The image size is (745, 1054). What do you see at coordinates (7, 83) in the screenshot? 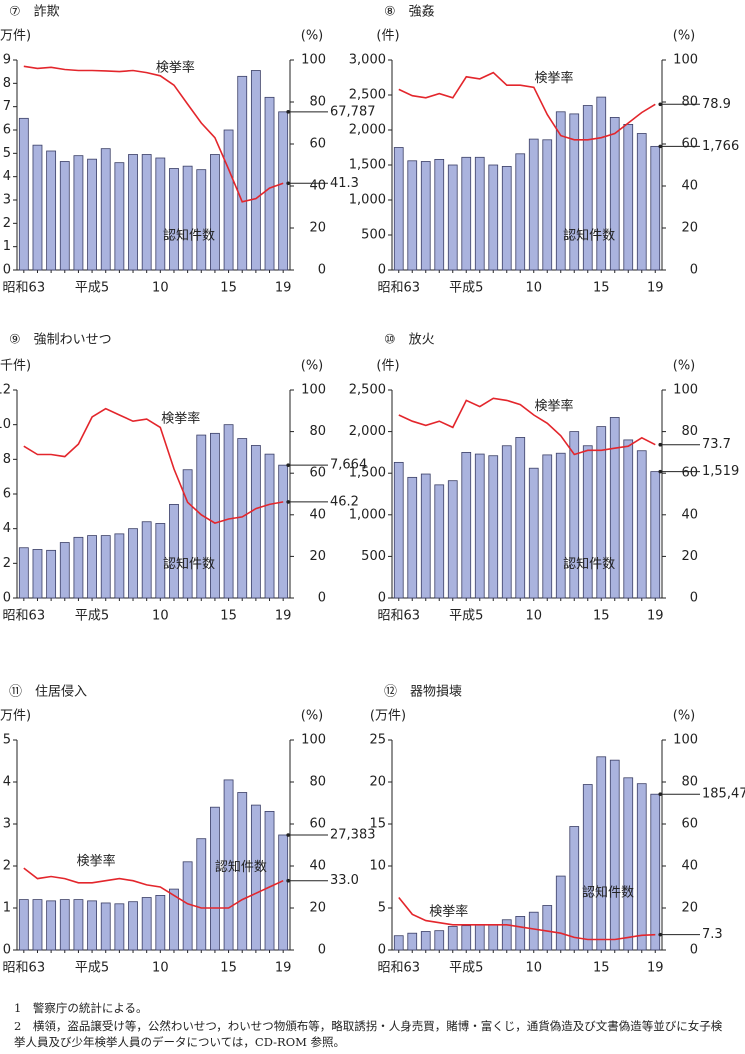
I see `y-tick-label: 8` at bounding box center [7, 83].